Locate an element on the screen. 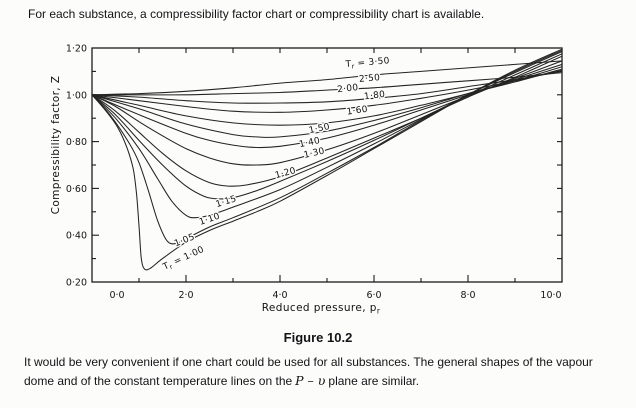 This screenshot has height=408, width=636. isotherm-curve-tr-3.50 is located at coordinates (327, 78).